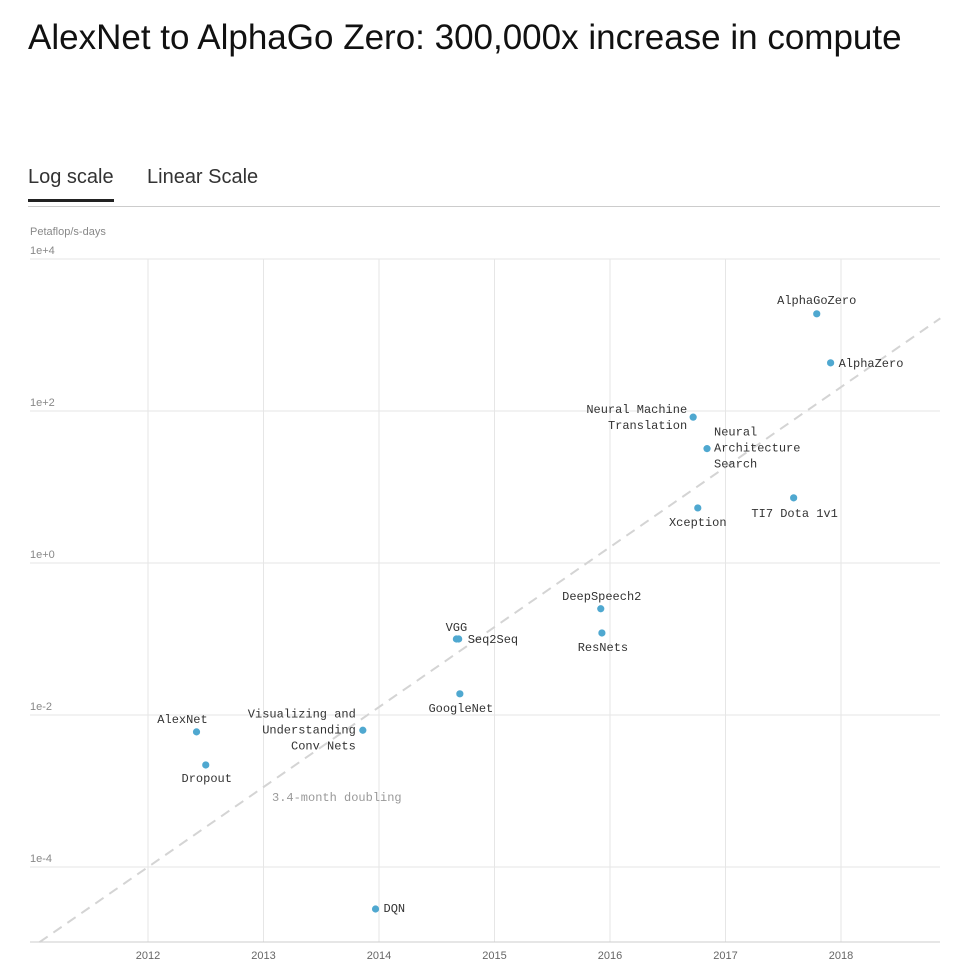  Describe the element at coordinates (42, 403) in the screenshot. I see `y-tick-label: 1e+2` at that location.